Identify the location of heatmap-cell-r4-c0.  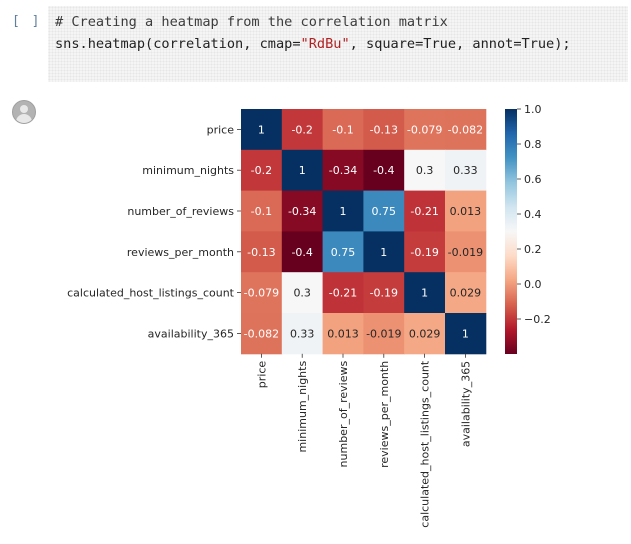
(262, 293).